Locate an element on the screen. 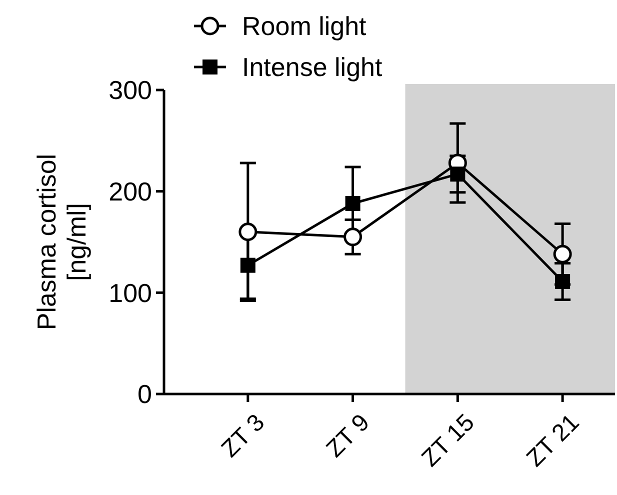 The height and width of the screenshot is (495, 617). legend-label: Room light is located at coordinates (305, 26).